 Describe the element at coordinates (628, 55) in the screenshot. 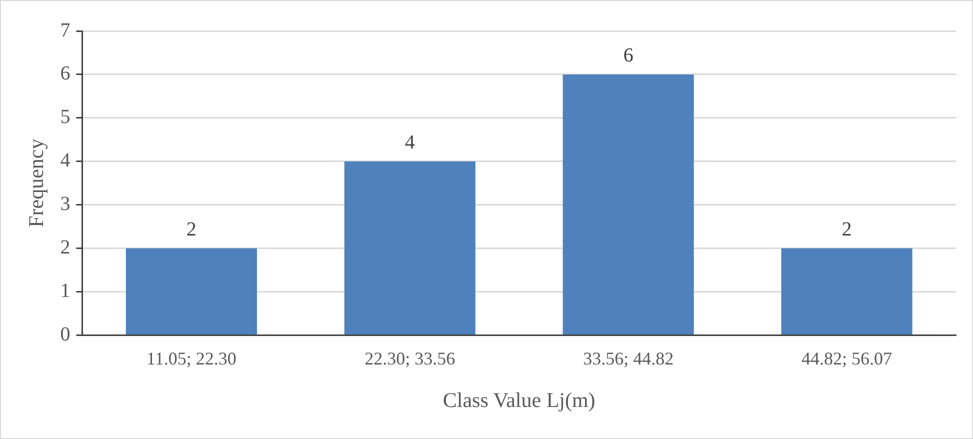

I see `data-label: 6` at that location.